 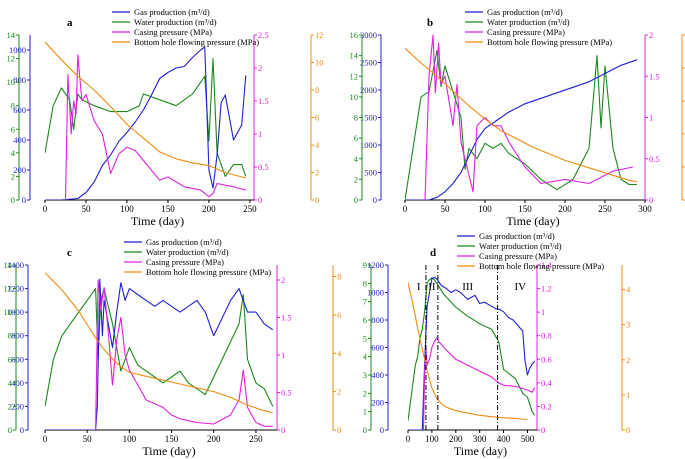 I want to click on tick-label-x: 200, so click(x=209, y=209).